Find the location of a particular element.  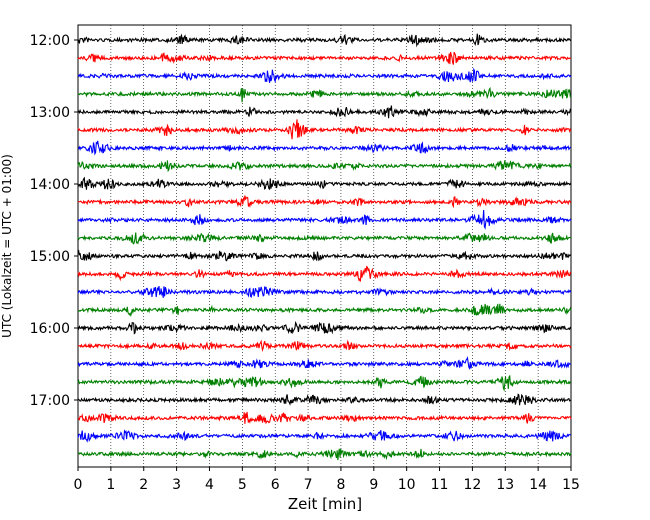

x-tick-label: 5 is located at coordinates (242, 485).